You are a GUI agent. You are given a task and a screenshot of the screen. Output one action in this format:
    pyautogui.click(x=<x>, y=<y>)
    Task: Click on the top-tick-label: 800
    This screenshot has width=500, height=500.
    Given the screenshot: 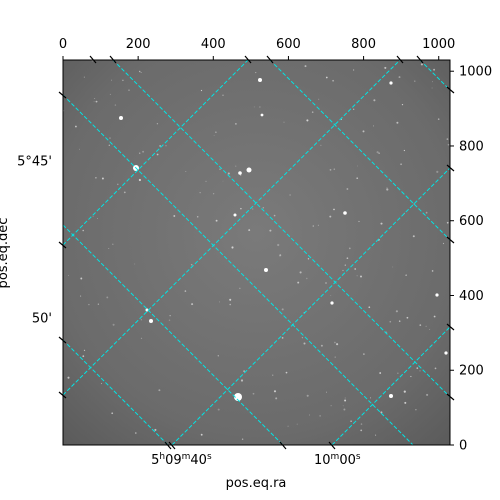 What is the action you would take?
    pyautogui.click(x=363, y=44)
    